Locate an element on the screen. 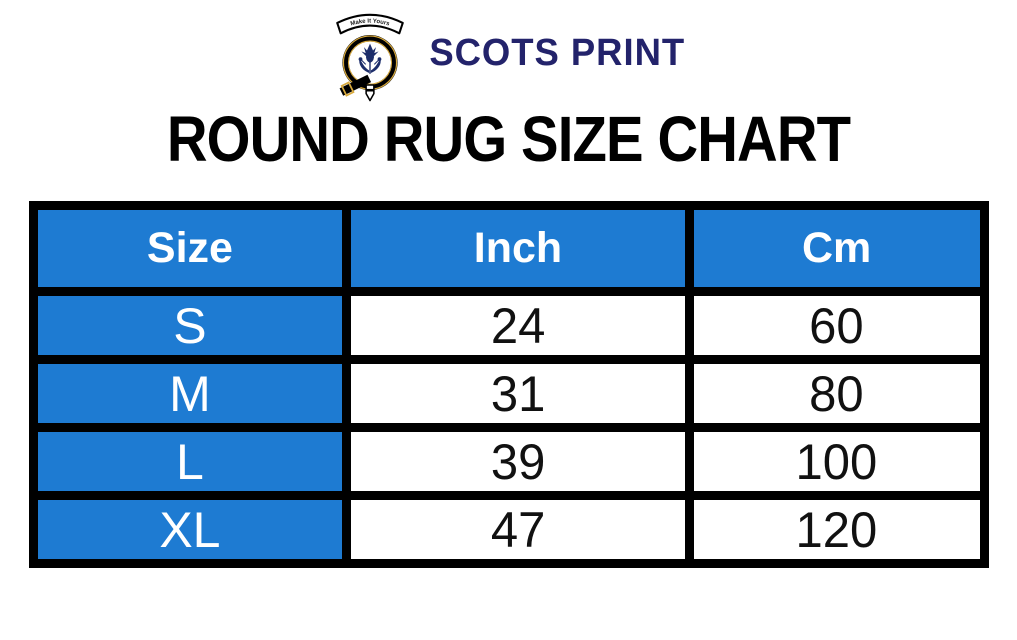 The image size is (1017, 640). page-title: ROUND RUG SIZE CHART is located at coordinates (508, 139).